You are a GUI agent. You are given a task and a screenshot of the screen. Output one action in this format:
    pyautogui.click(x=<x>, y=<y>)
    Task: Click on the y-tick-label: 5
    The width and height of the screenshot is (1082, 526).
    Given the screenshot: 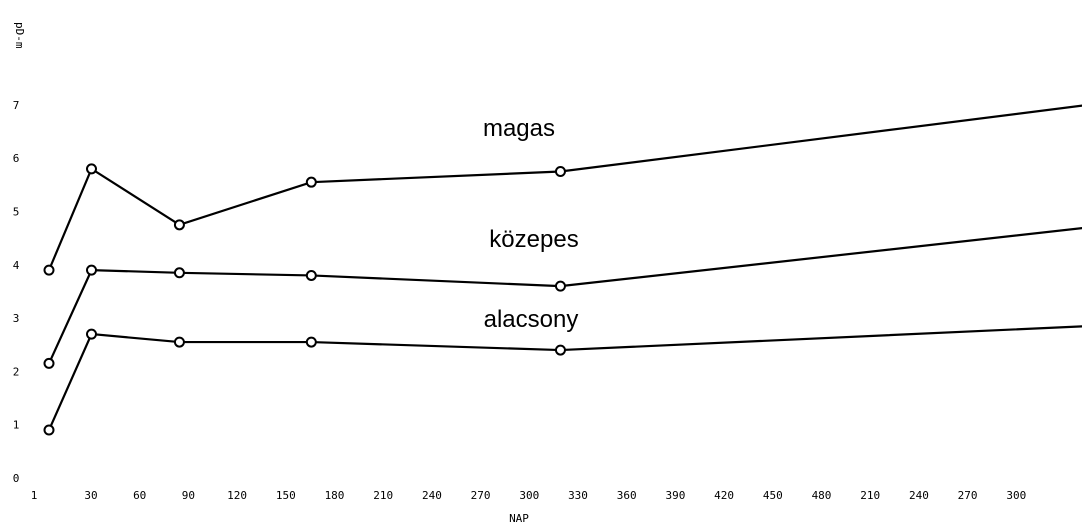 What is the action you would take?
    pyautogui.click(x=16, y=212)
    